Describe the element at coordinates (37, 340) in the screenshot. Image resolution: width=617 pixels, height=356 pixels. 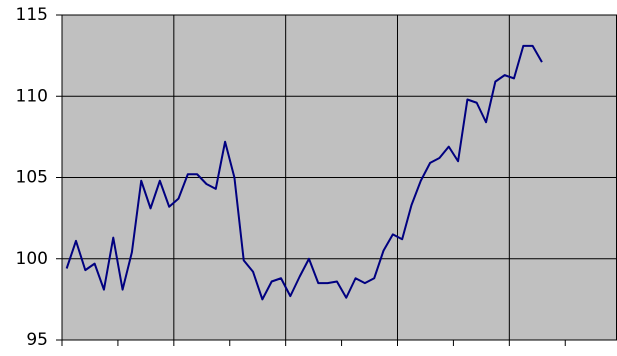
I see `y-tick-label: 95` at that location.